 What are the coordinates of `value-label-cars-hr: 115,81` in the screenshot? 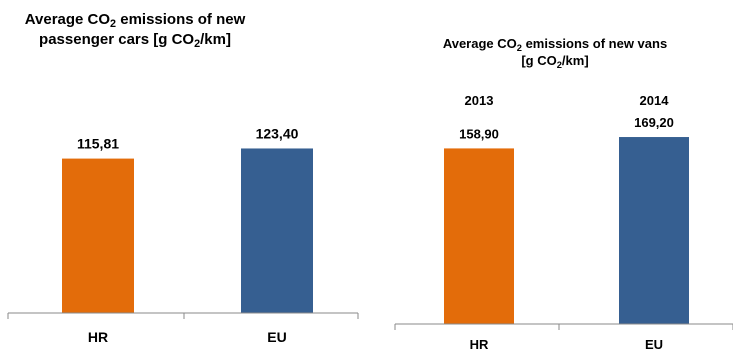 It's located at (98, 144).